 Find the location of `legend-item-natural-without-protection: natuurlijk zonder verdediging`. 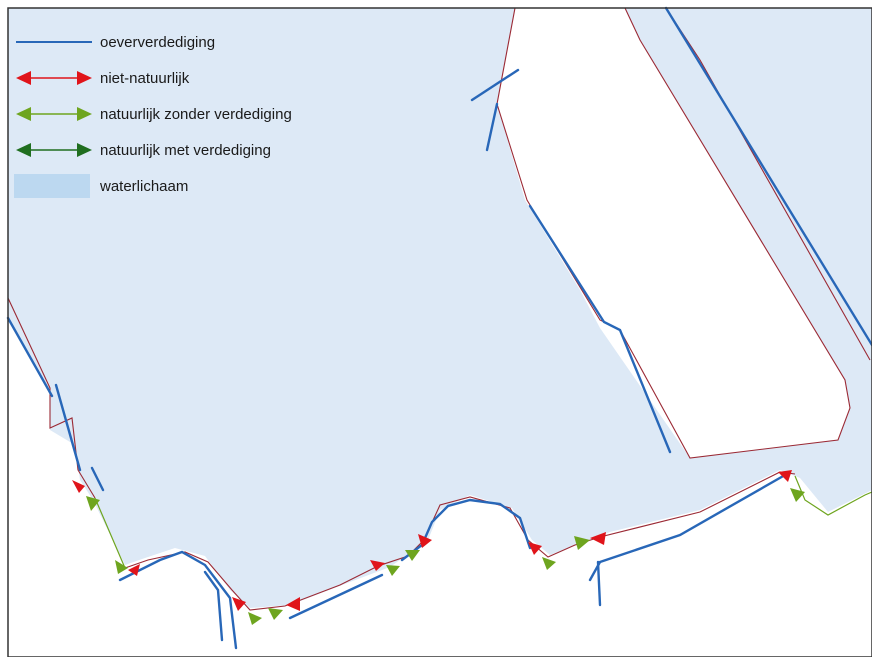

legend-item-natural-without-protection: natuurlijk zonder verdediging is located at coordinates (153, 114).